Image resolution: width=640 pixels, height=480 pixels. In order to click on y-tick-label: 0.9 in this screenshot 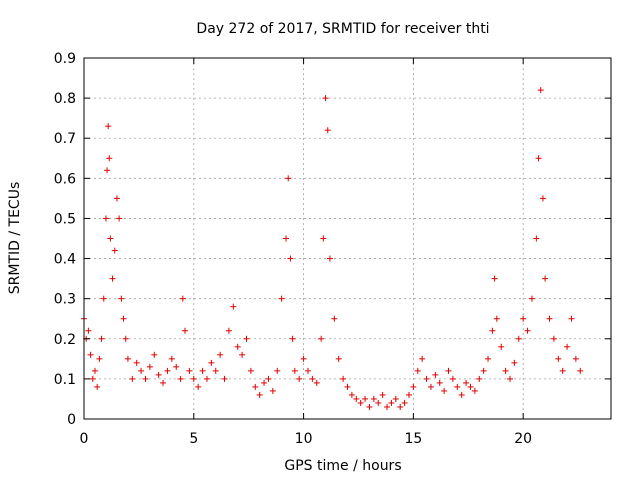, I will do `click(65, 59)`.